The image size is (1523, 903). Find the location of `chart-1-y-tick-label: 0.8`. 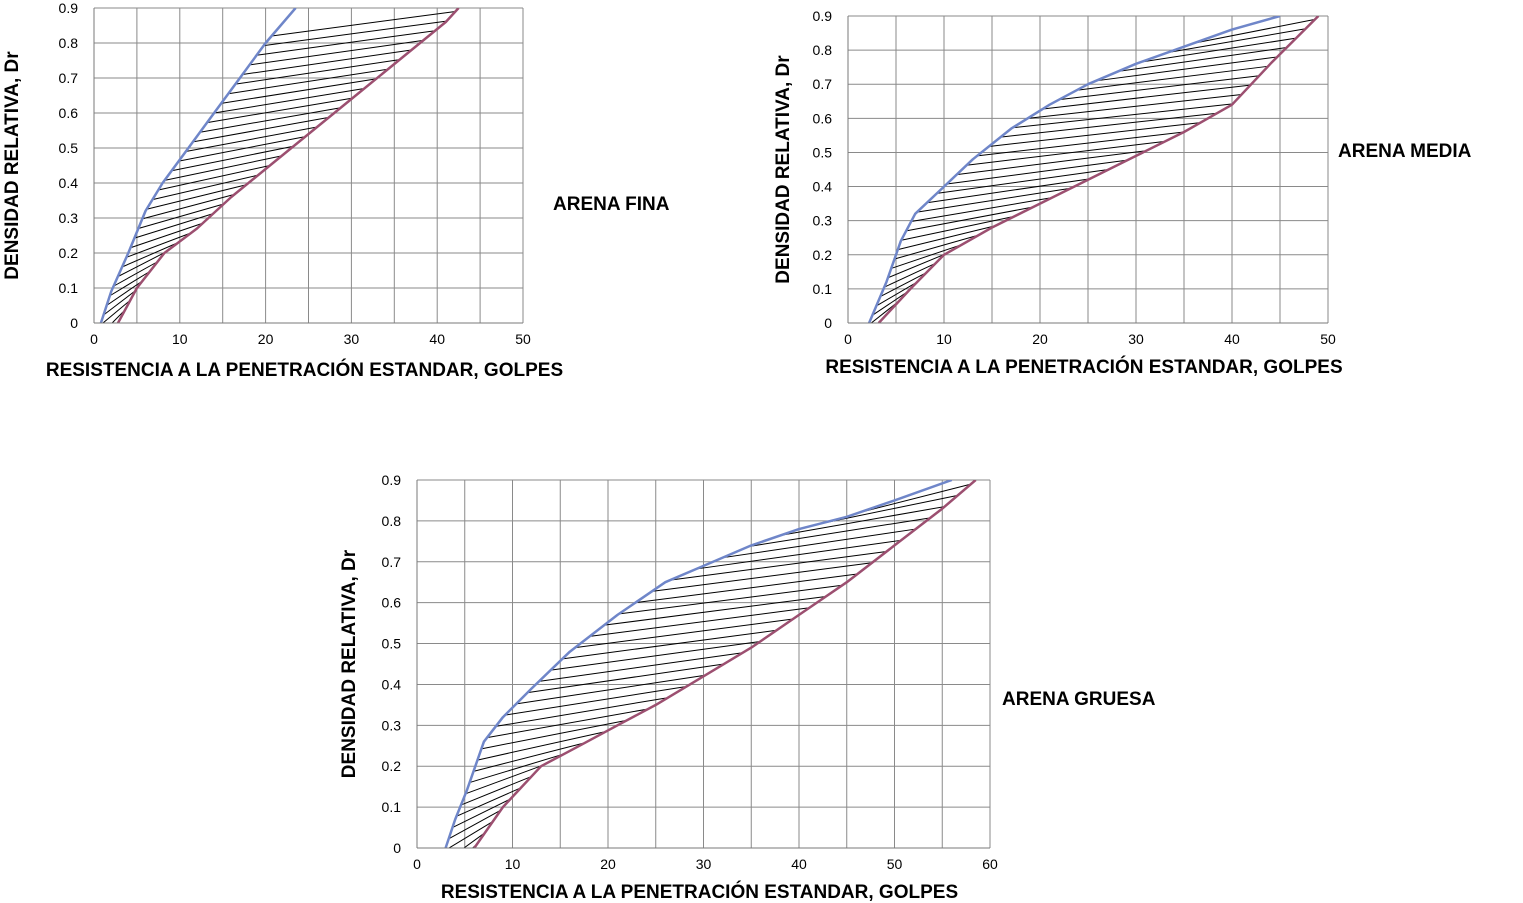

chart-1-y-tick-label: 0.8 is located at coordinates (69, 43).